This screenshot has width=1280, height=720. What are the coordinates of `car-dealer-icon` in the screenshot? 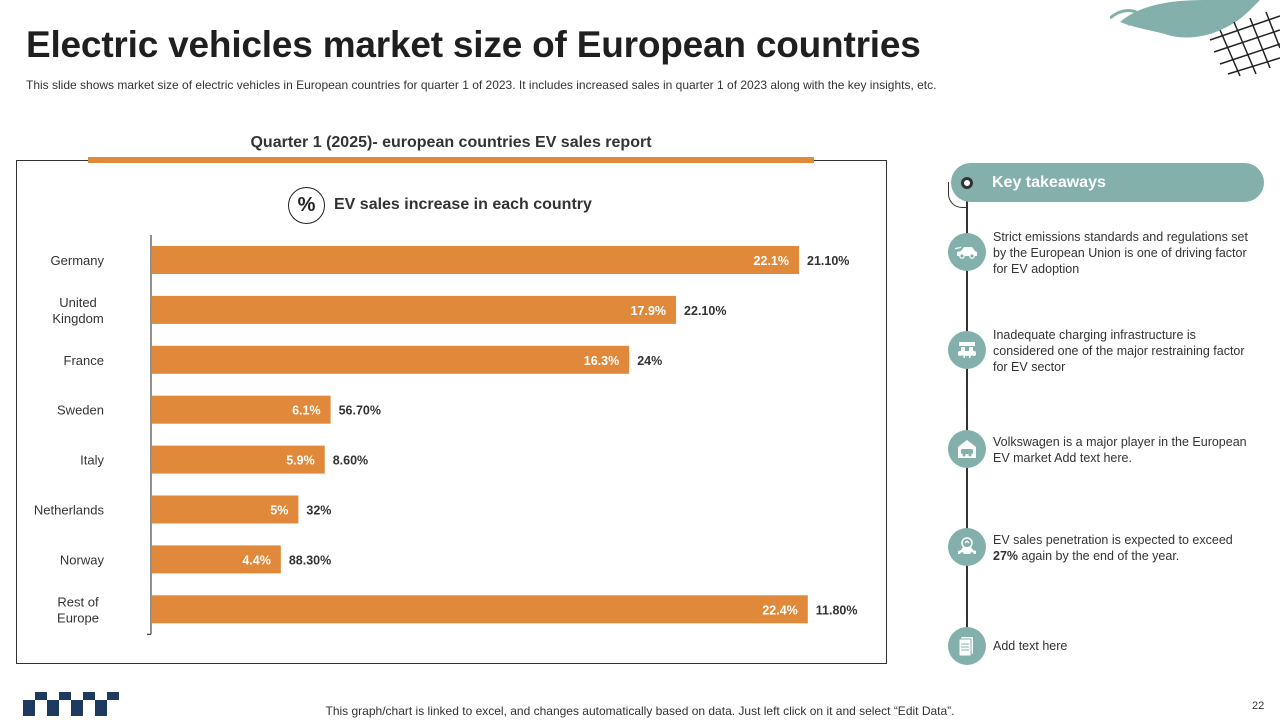 It's located at (967, 449).